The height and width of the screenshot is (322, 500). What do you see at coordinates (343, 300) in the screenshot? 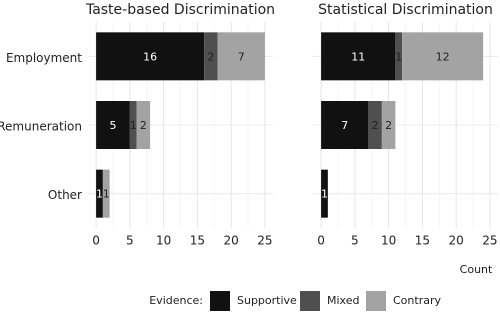
I see `legend-label: Mixed` at bounding box center [343, 300].